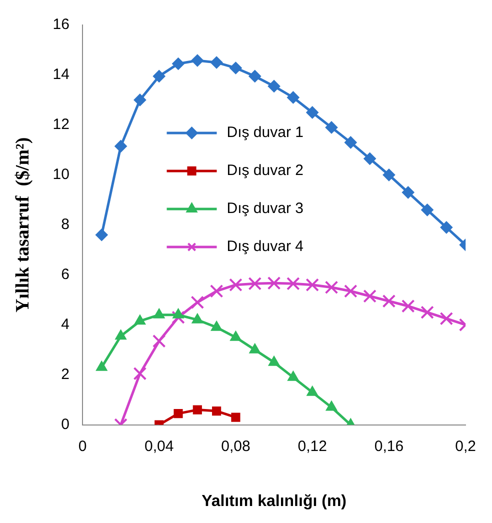  I want to click on x-axis-title: Yalıtım kalınlığı (m), so click(274, 501).